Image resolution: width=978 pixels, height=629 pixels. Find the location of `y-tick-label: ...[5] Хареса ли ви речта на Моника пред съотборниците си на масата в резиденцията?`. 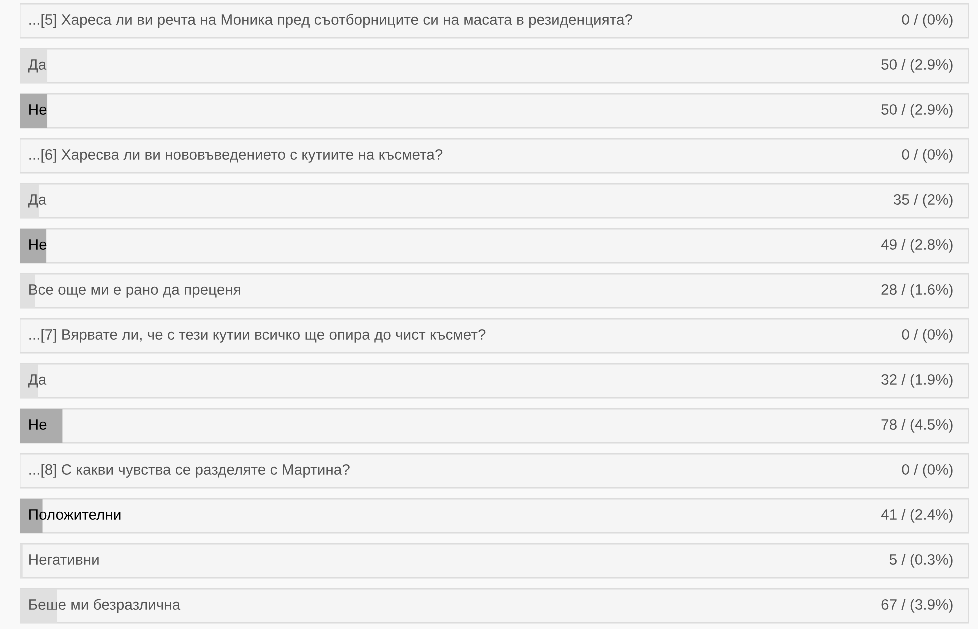

y-tick-label: ...[5] Хареса ли ви речта на Моника пред съотборниците си на масата в резиденцията? is located at coordinates (331, 21).